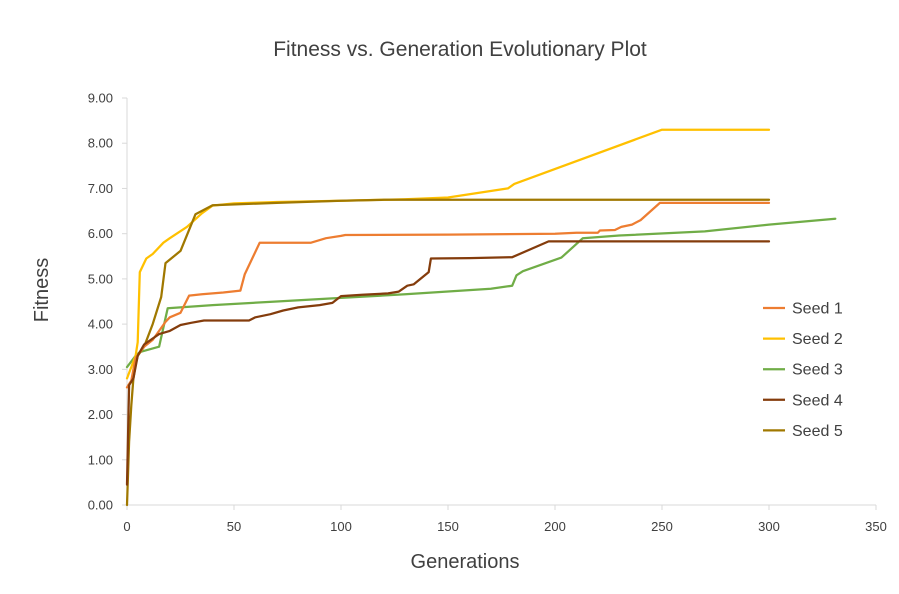 This screenshot has width=899, height=594. I want to click on y-tick-label: 3.00, so click(100, 369).